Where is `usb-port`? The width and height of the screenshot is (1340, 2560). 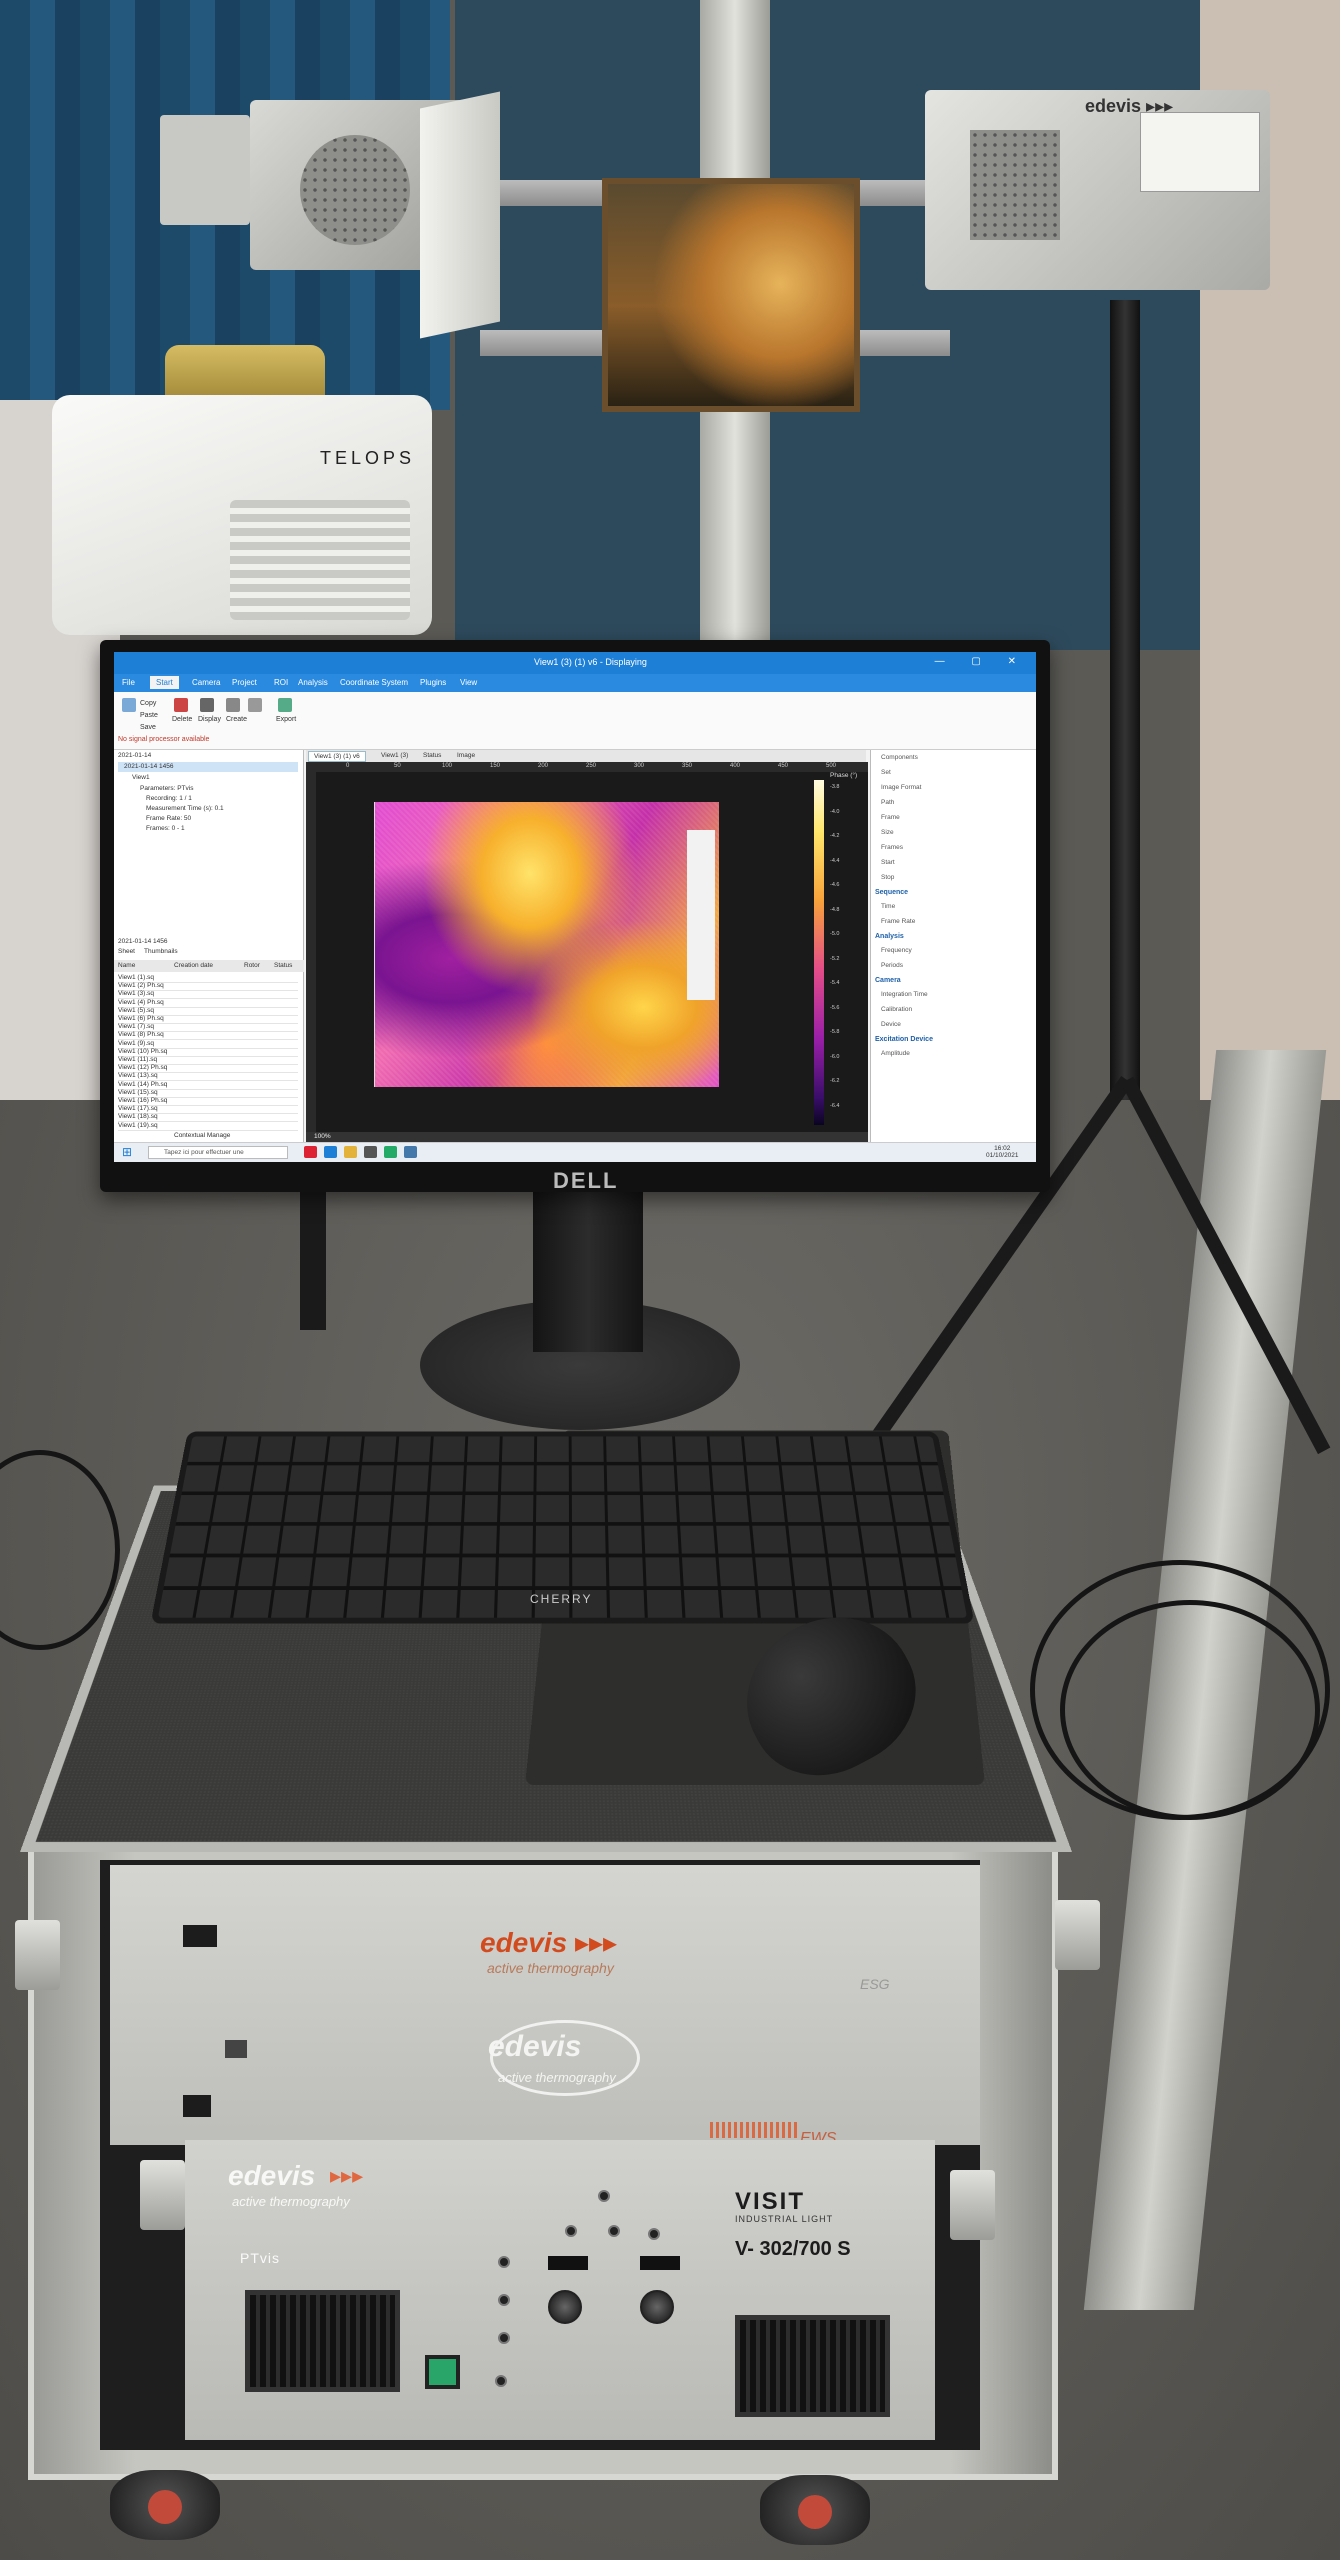 usb-port is located at coordinates (236, 2049).